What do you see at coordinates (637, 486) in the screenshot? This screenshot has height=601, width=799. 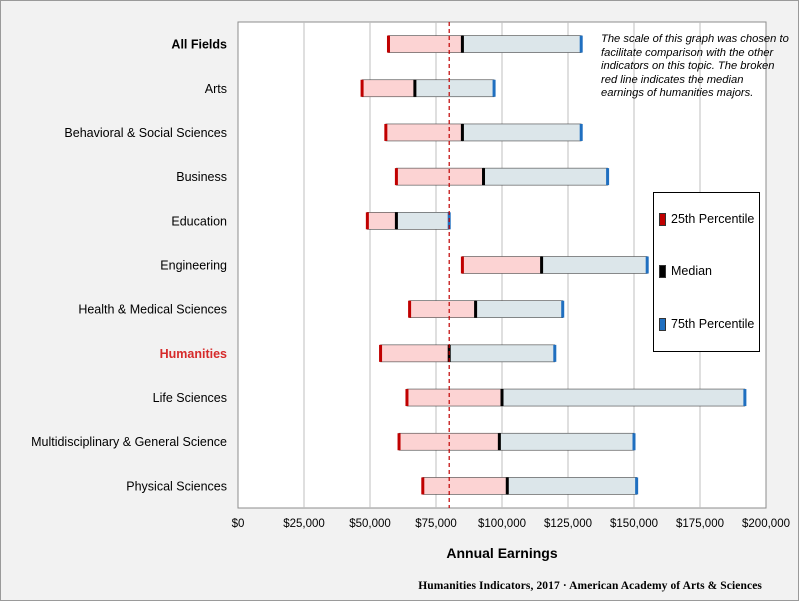 I see `marker-75th-physical-sciences` at bounding box center [637, 486].